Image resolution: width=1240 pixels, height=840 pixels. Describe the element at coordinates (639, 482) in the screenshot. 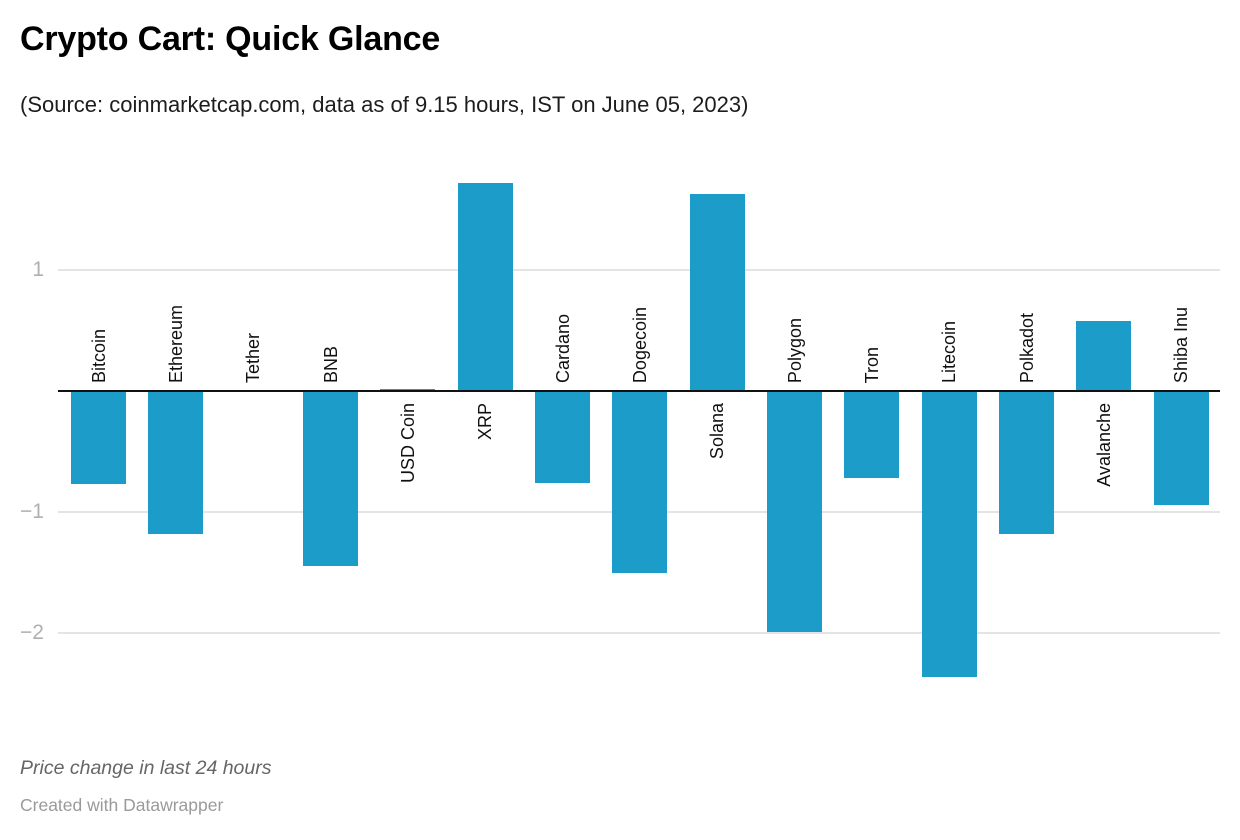

I see `bar-dogecoin` at that location.